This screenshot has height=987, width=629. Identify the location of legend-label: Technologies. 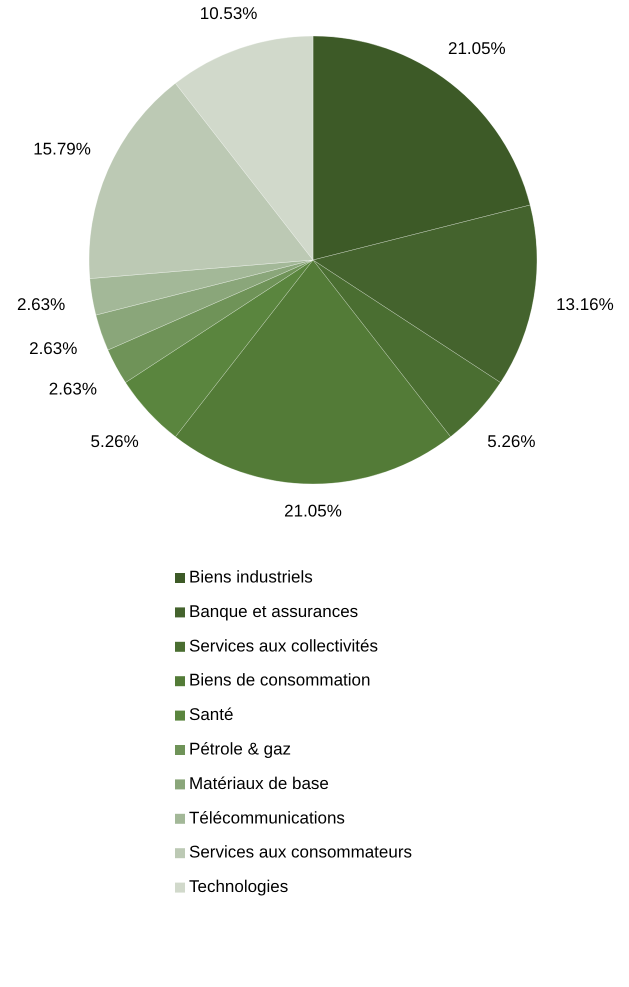
(238, 886).